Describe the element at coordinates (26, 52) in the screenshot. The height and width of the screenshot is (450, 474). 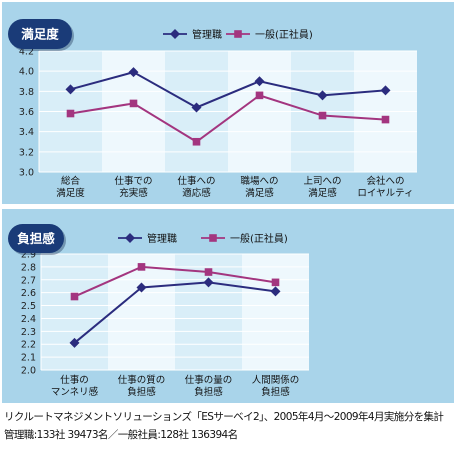
I see `y-tick-label: 4.2` at that location.